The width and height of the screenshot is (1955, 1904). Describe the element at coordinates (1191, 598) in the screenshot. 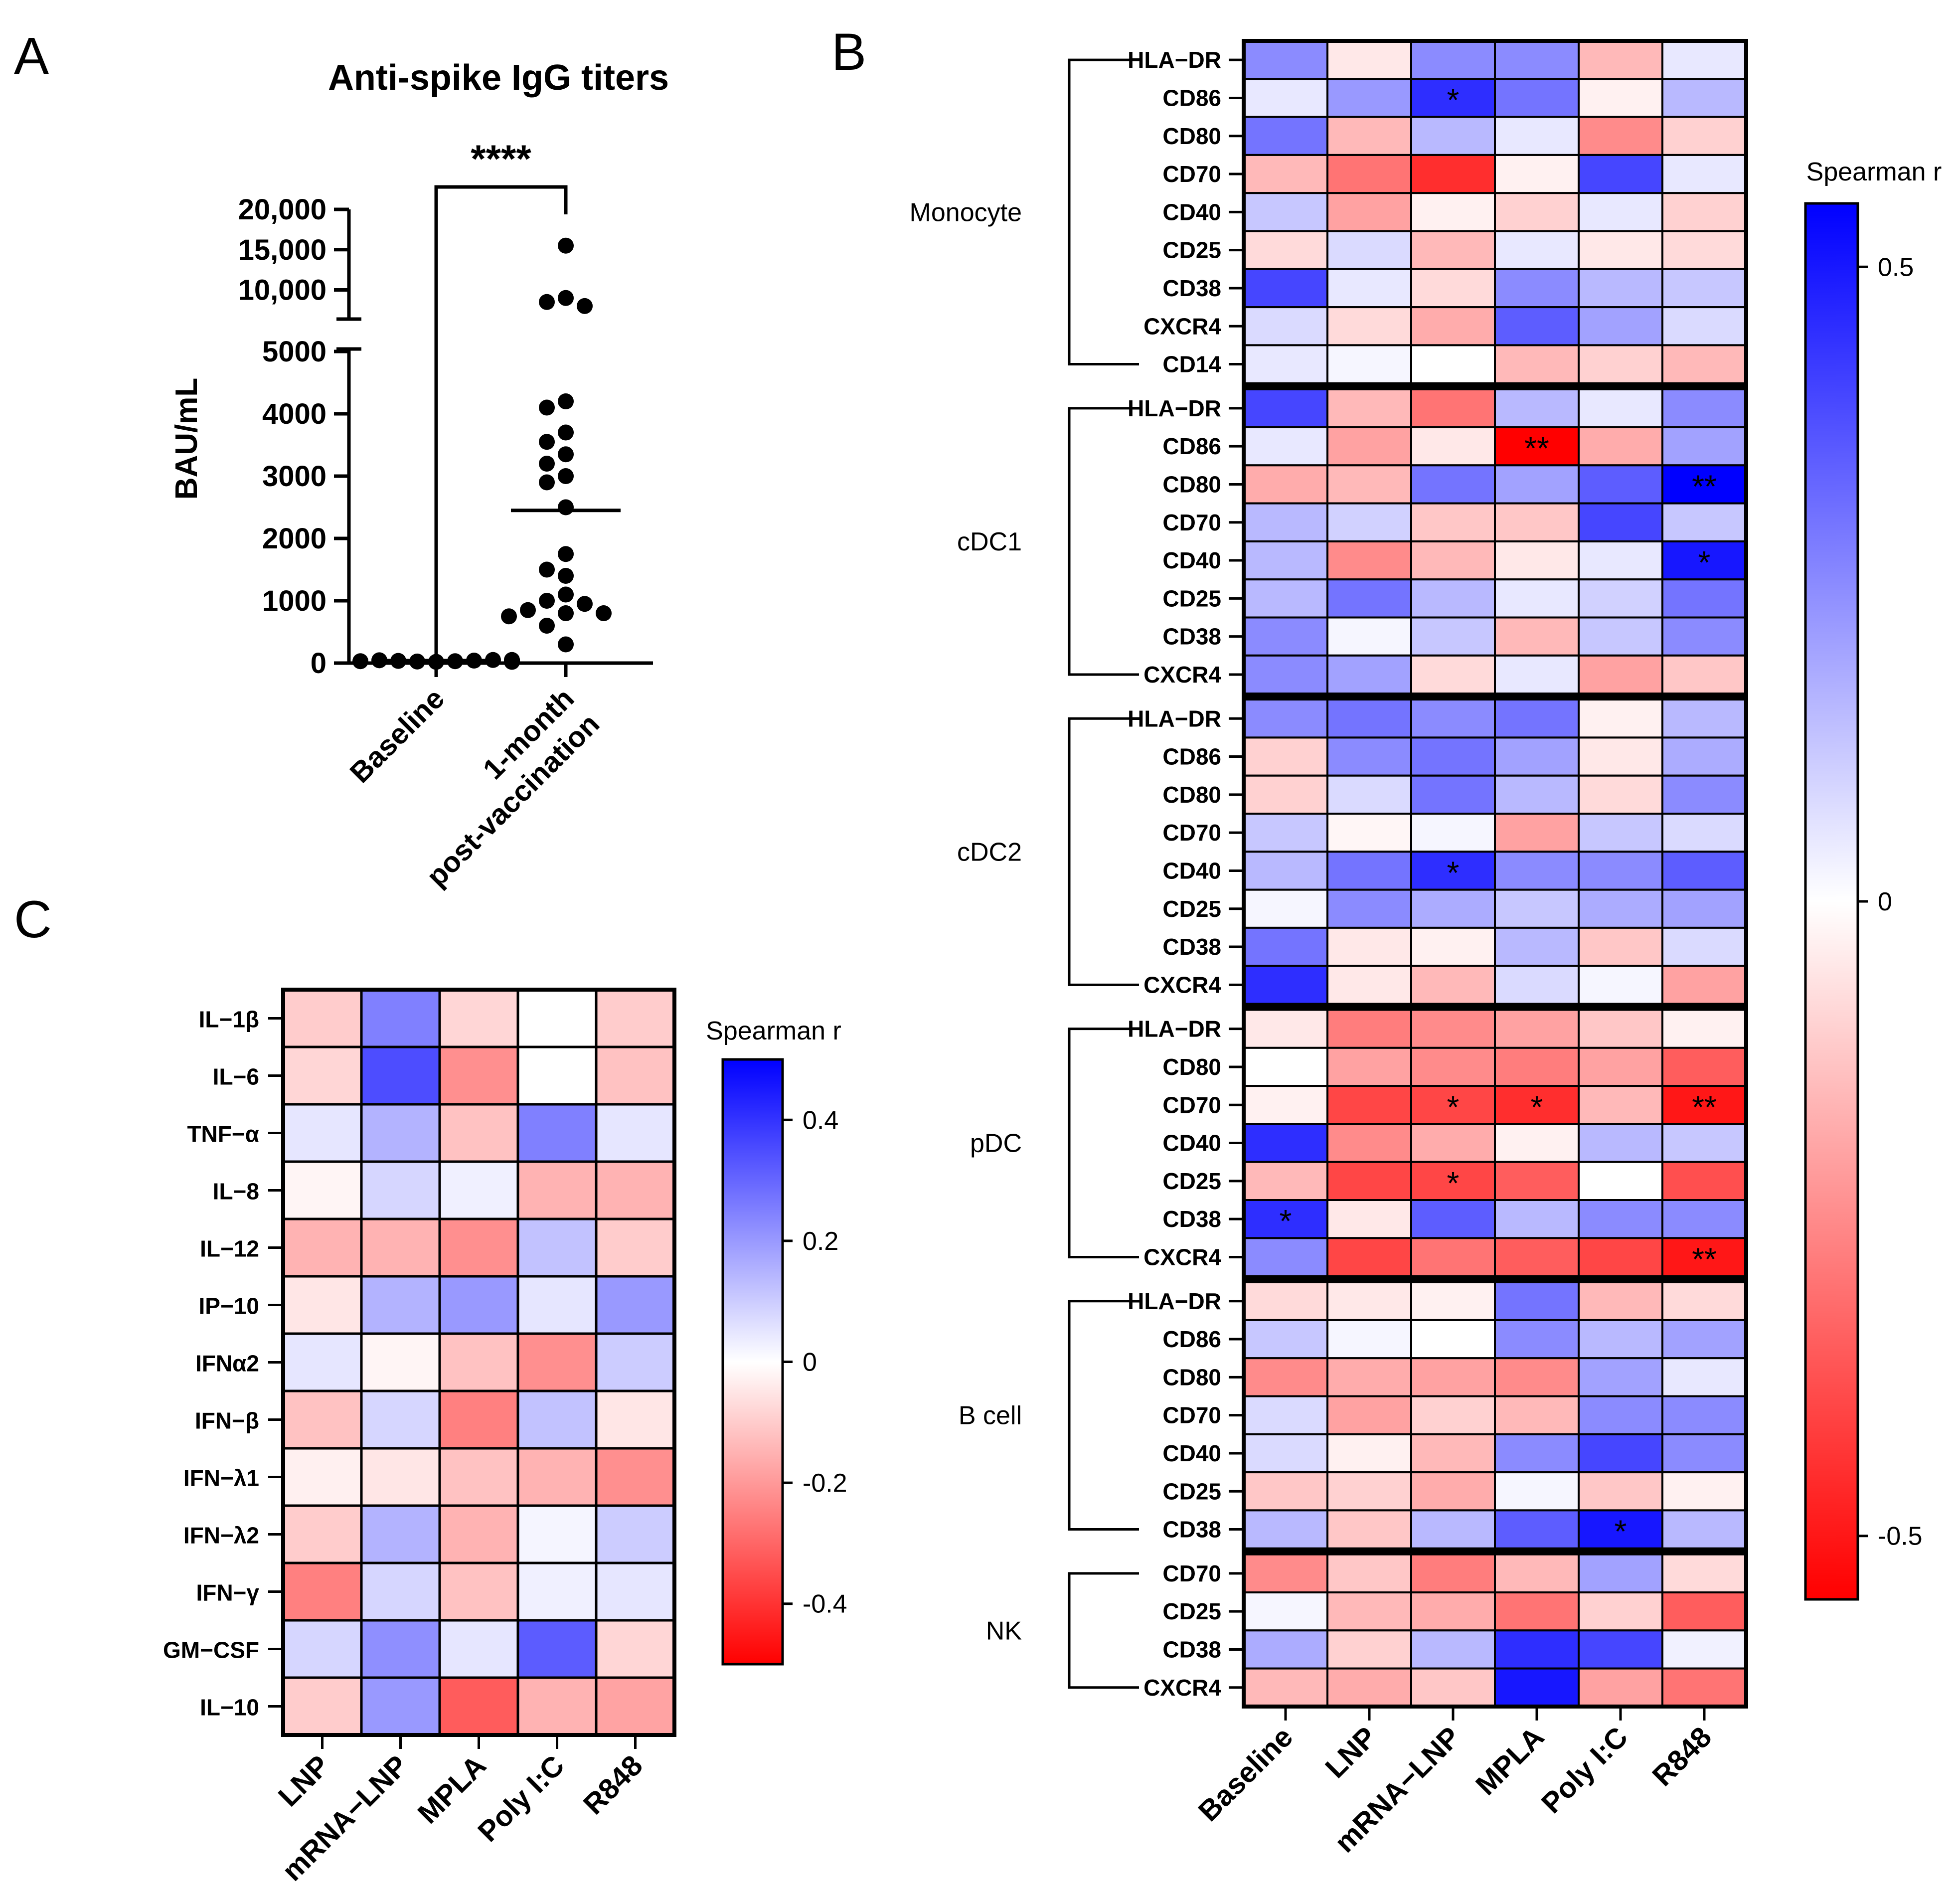

I see `row-label: CD25` at that location.